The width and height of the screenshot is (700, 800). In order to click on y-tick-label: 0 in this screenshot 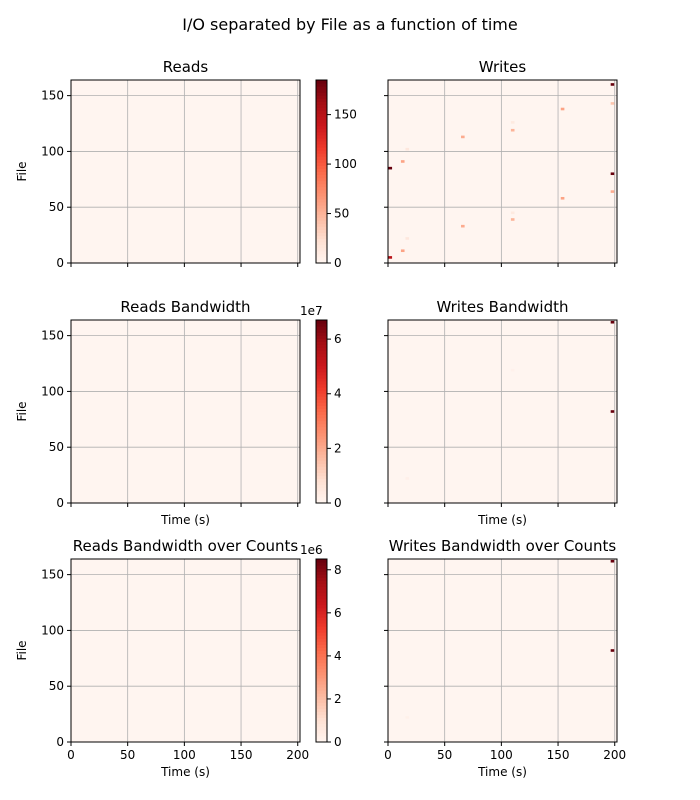, I will do `click(60, 742)`.